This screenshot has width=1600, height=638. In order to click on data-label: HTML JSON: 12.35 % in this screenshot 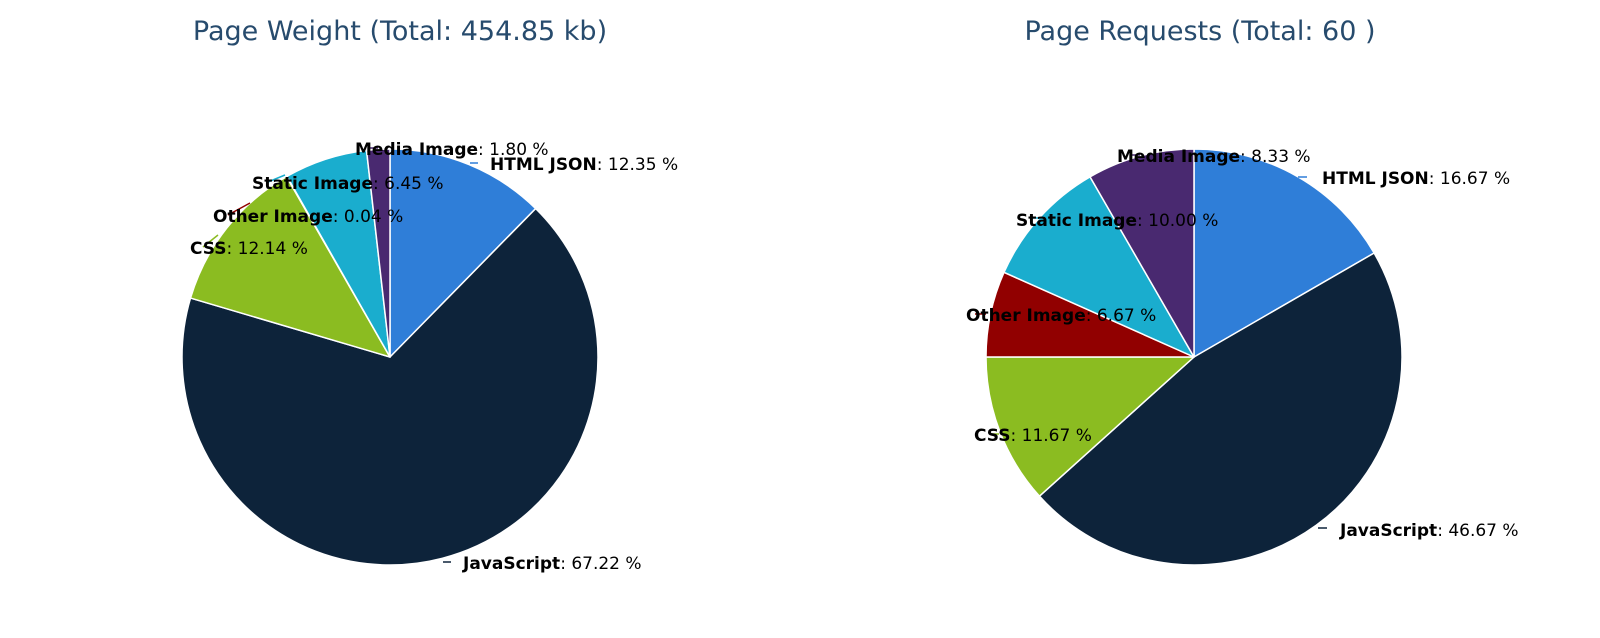, I will do `click(584, 165)`.